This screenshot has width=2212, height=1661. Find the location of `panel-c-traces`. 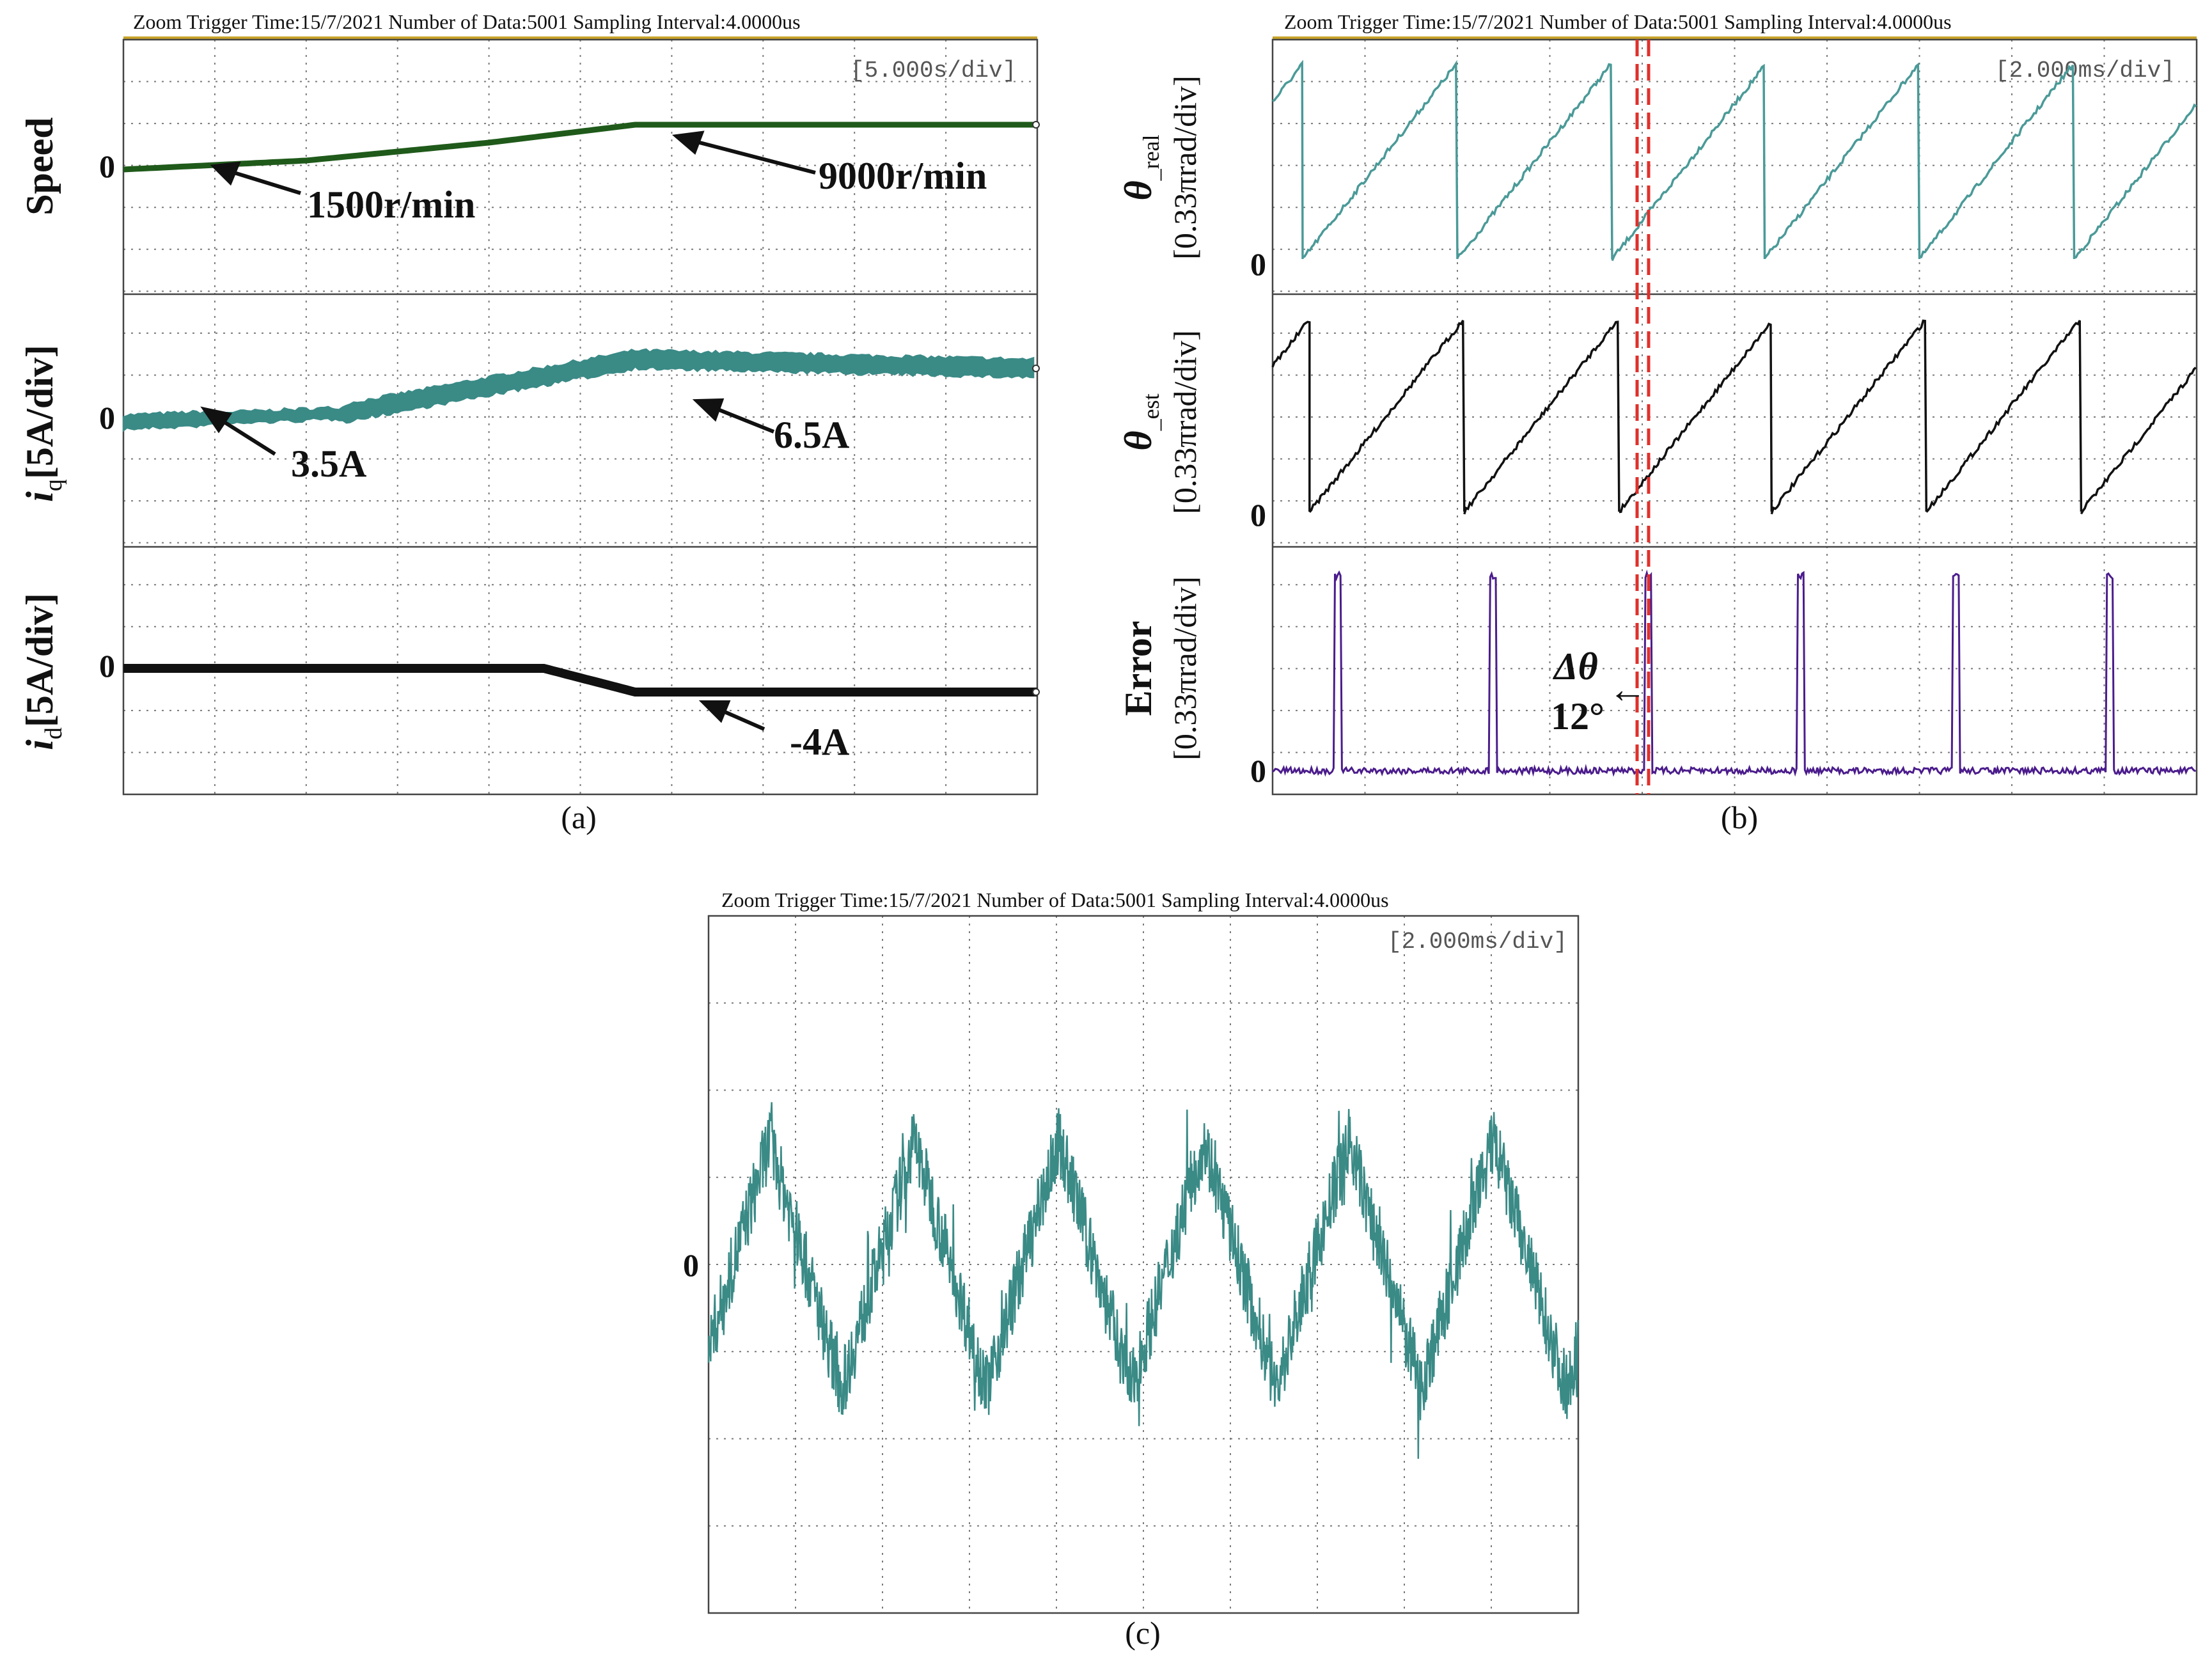

panel-c-traces is located at coordinates (1143, 1280).